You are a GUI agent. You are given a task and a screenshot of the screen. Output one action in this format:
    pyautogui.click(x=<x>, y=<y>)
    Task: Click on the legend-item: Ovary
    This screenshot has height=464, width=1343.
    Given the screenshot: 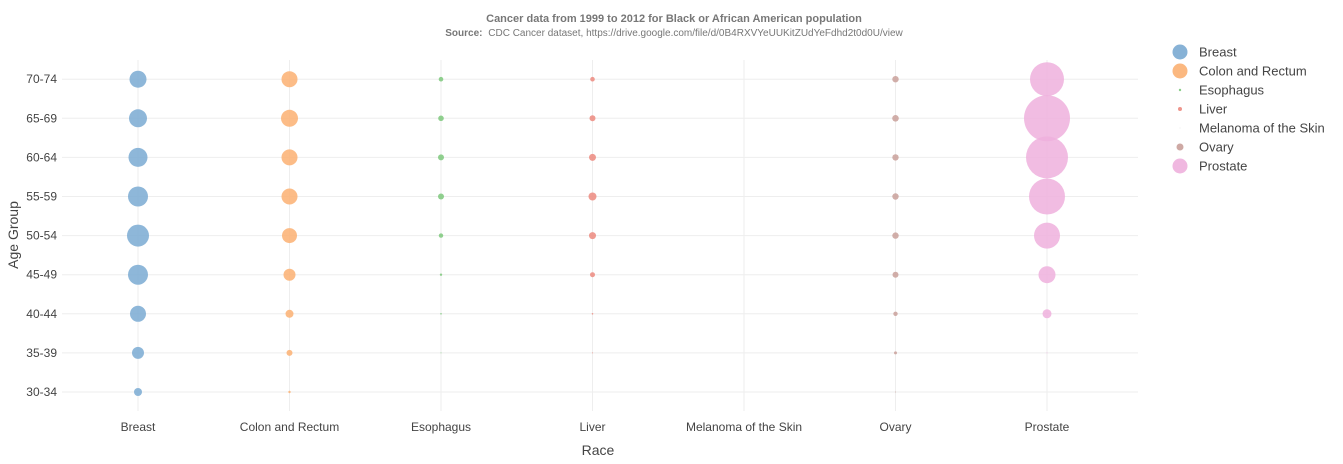 What is the action you would take?
    pyautogui.click(x=1205, y=147)
    